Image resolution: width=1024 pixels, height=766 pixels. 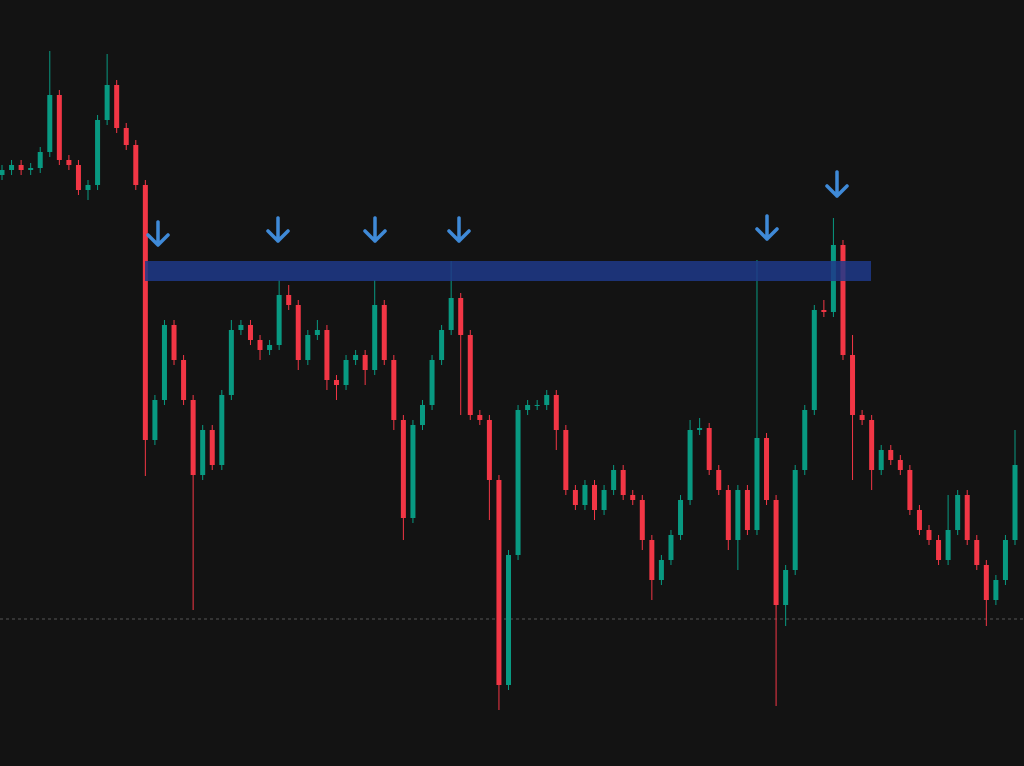 I want to click on resistance-zone, so click(x=508, y=271).